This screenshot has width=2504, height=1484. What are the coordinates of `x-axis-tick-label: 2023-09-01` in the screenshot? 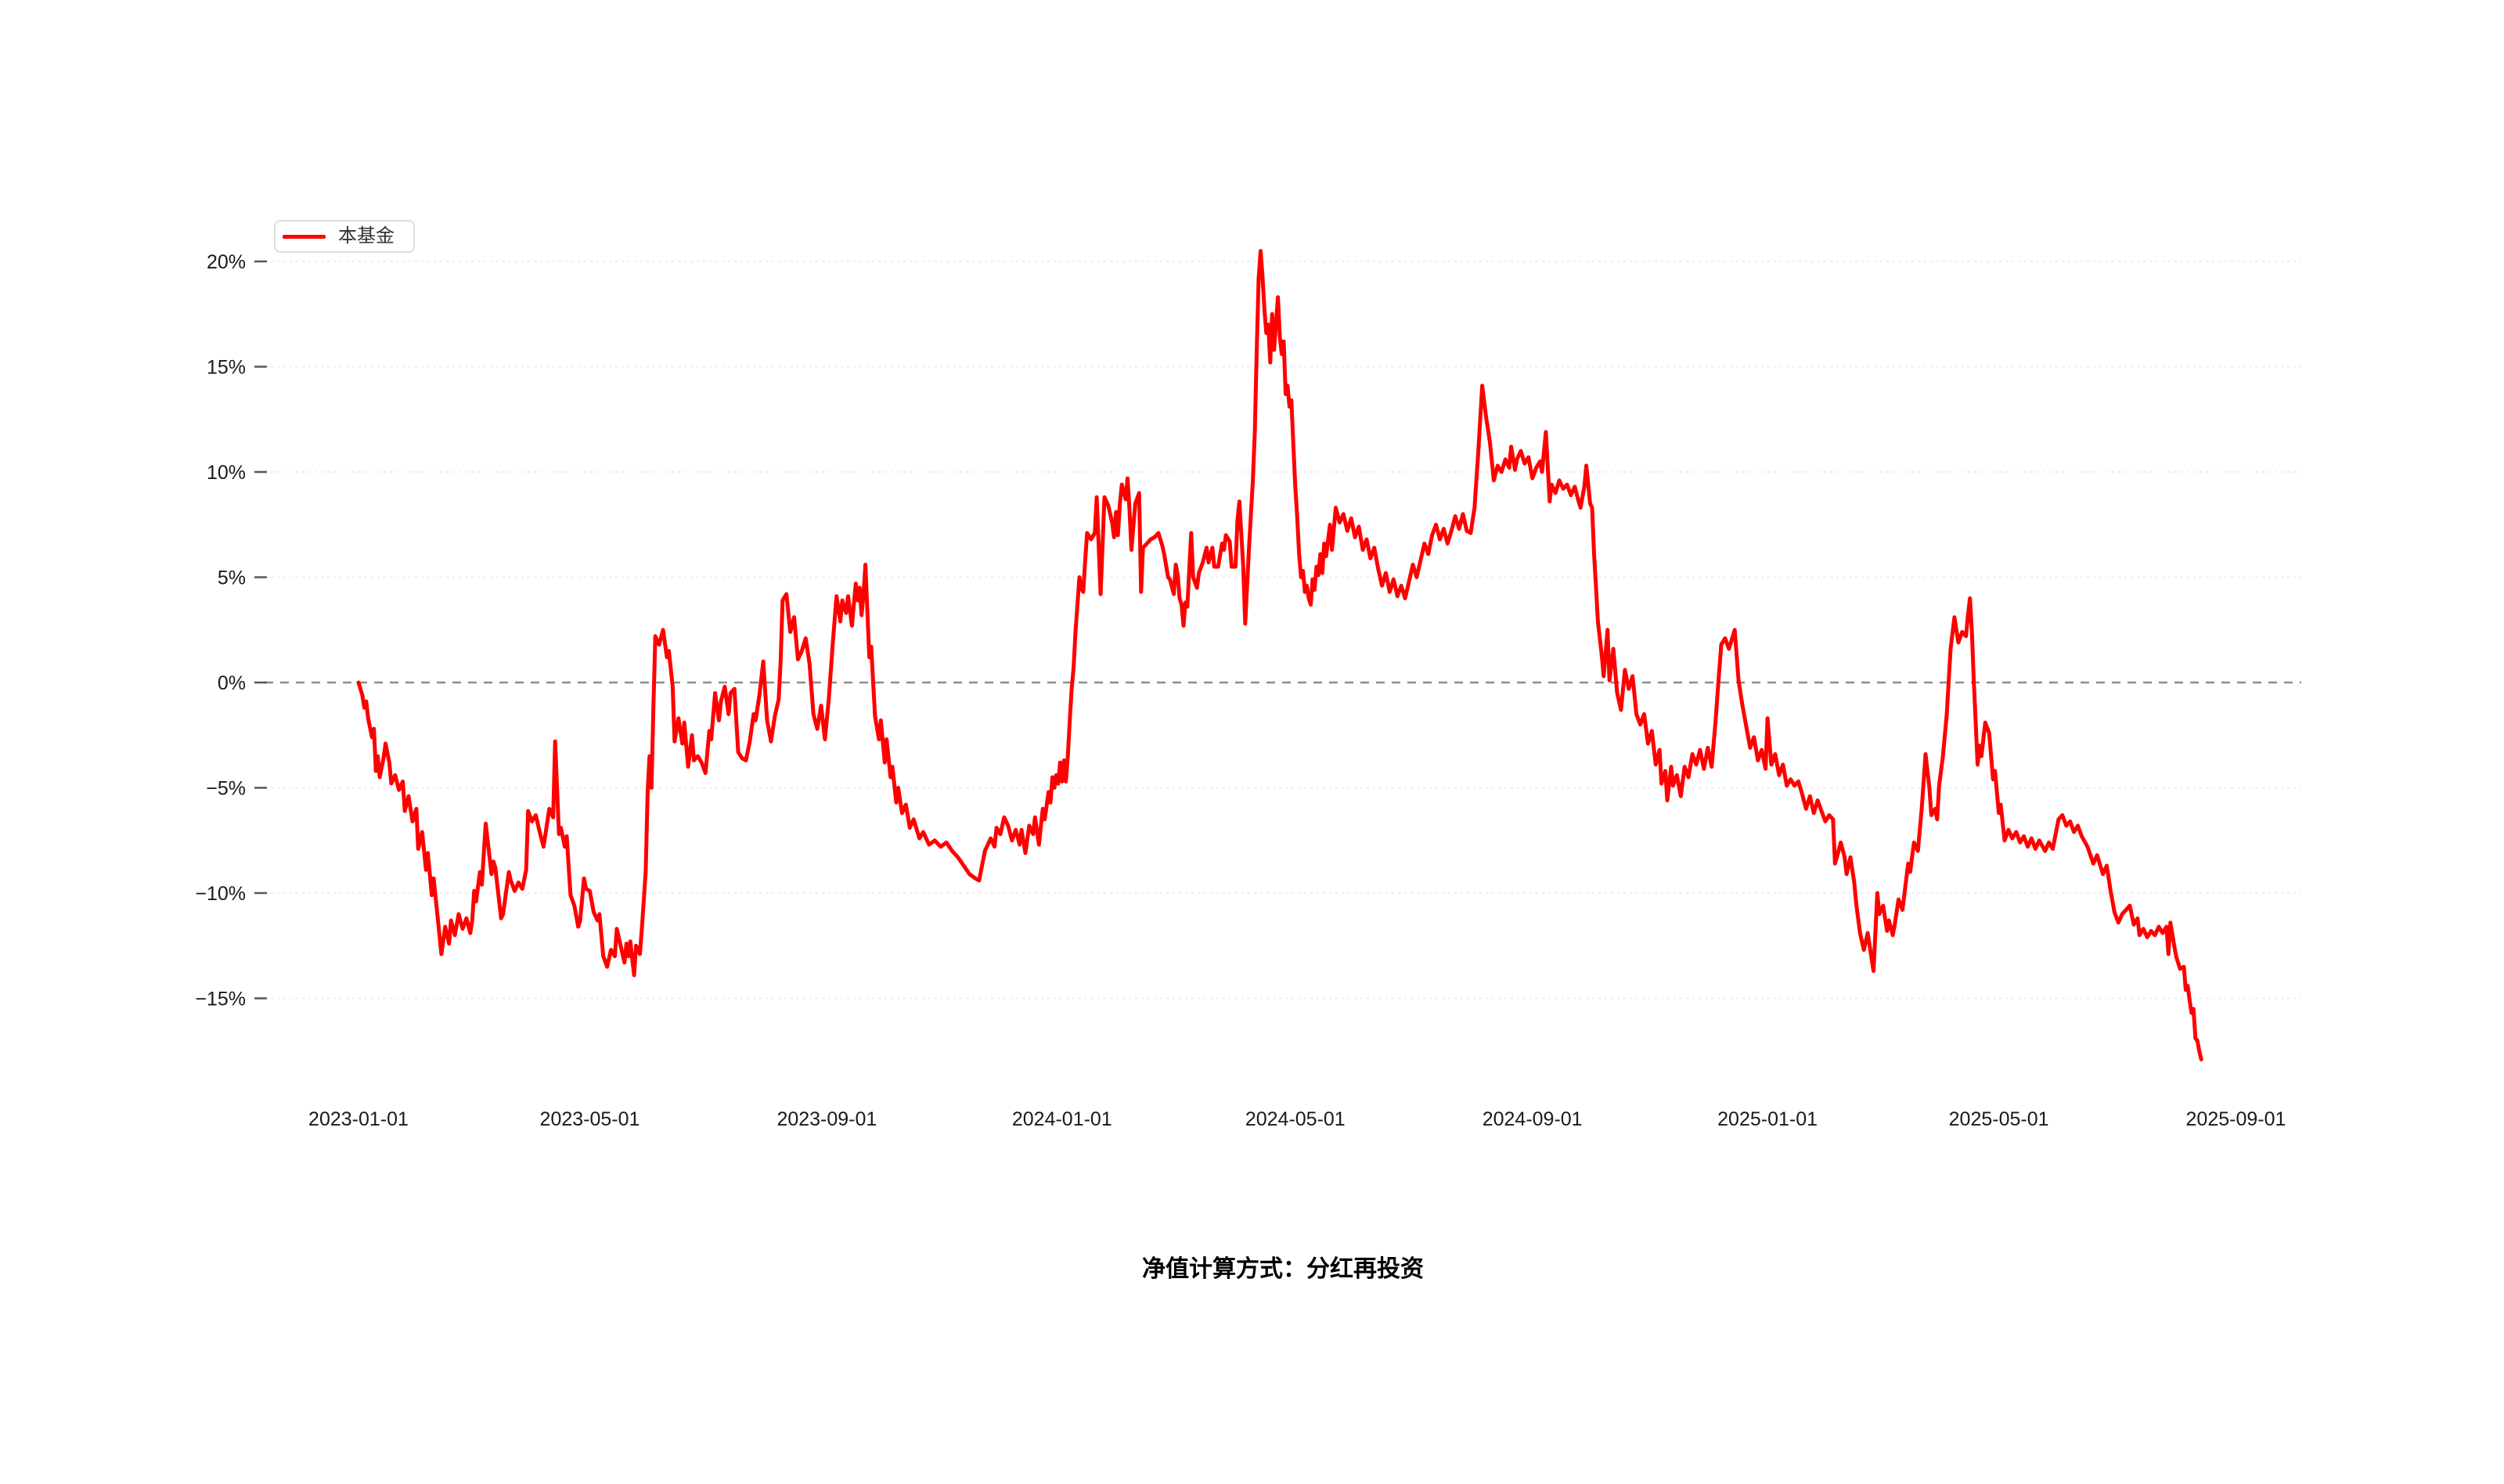 It's located at (826, 1119).